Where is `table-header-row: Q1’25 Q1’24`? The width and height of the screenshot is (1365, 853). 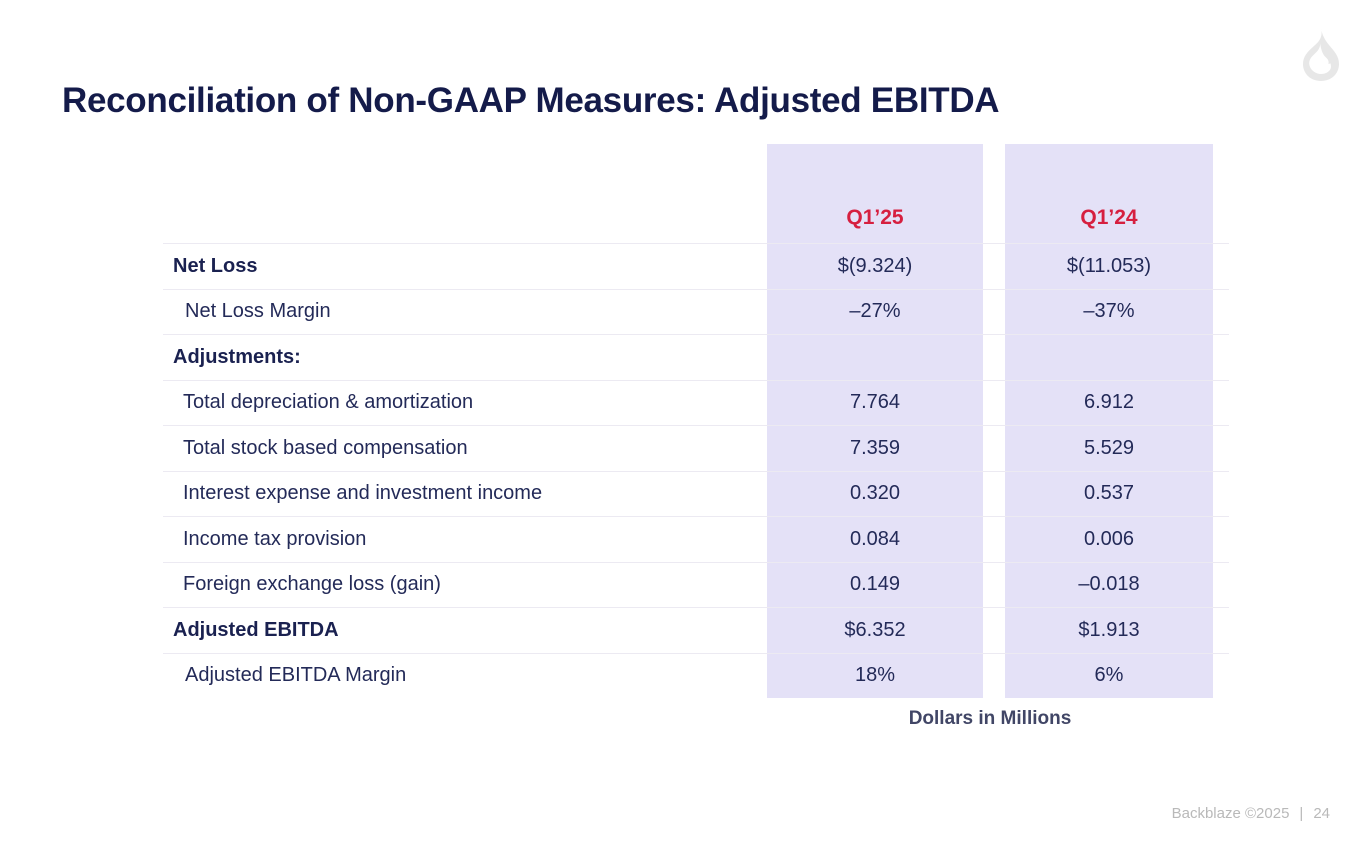
table-header-row: Q1’25 Q1’24 is located at coordinates (696, 193).